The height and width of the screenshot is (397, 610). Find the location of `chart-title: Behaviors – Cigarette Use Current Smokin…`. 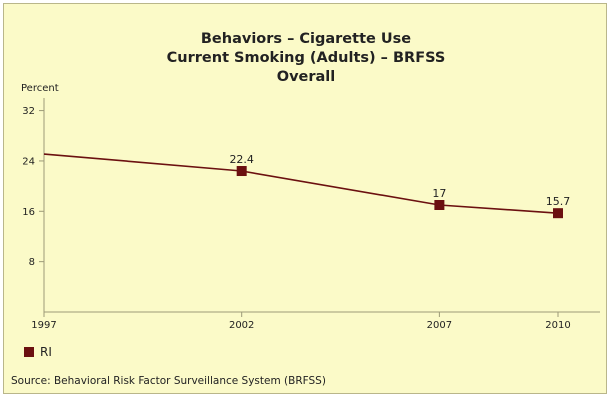

chart-title: Behaviors – Cigarette Use Current Smokin… is located at coordinates (306, 58).